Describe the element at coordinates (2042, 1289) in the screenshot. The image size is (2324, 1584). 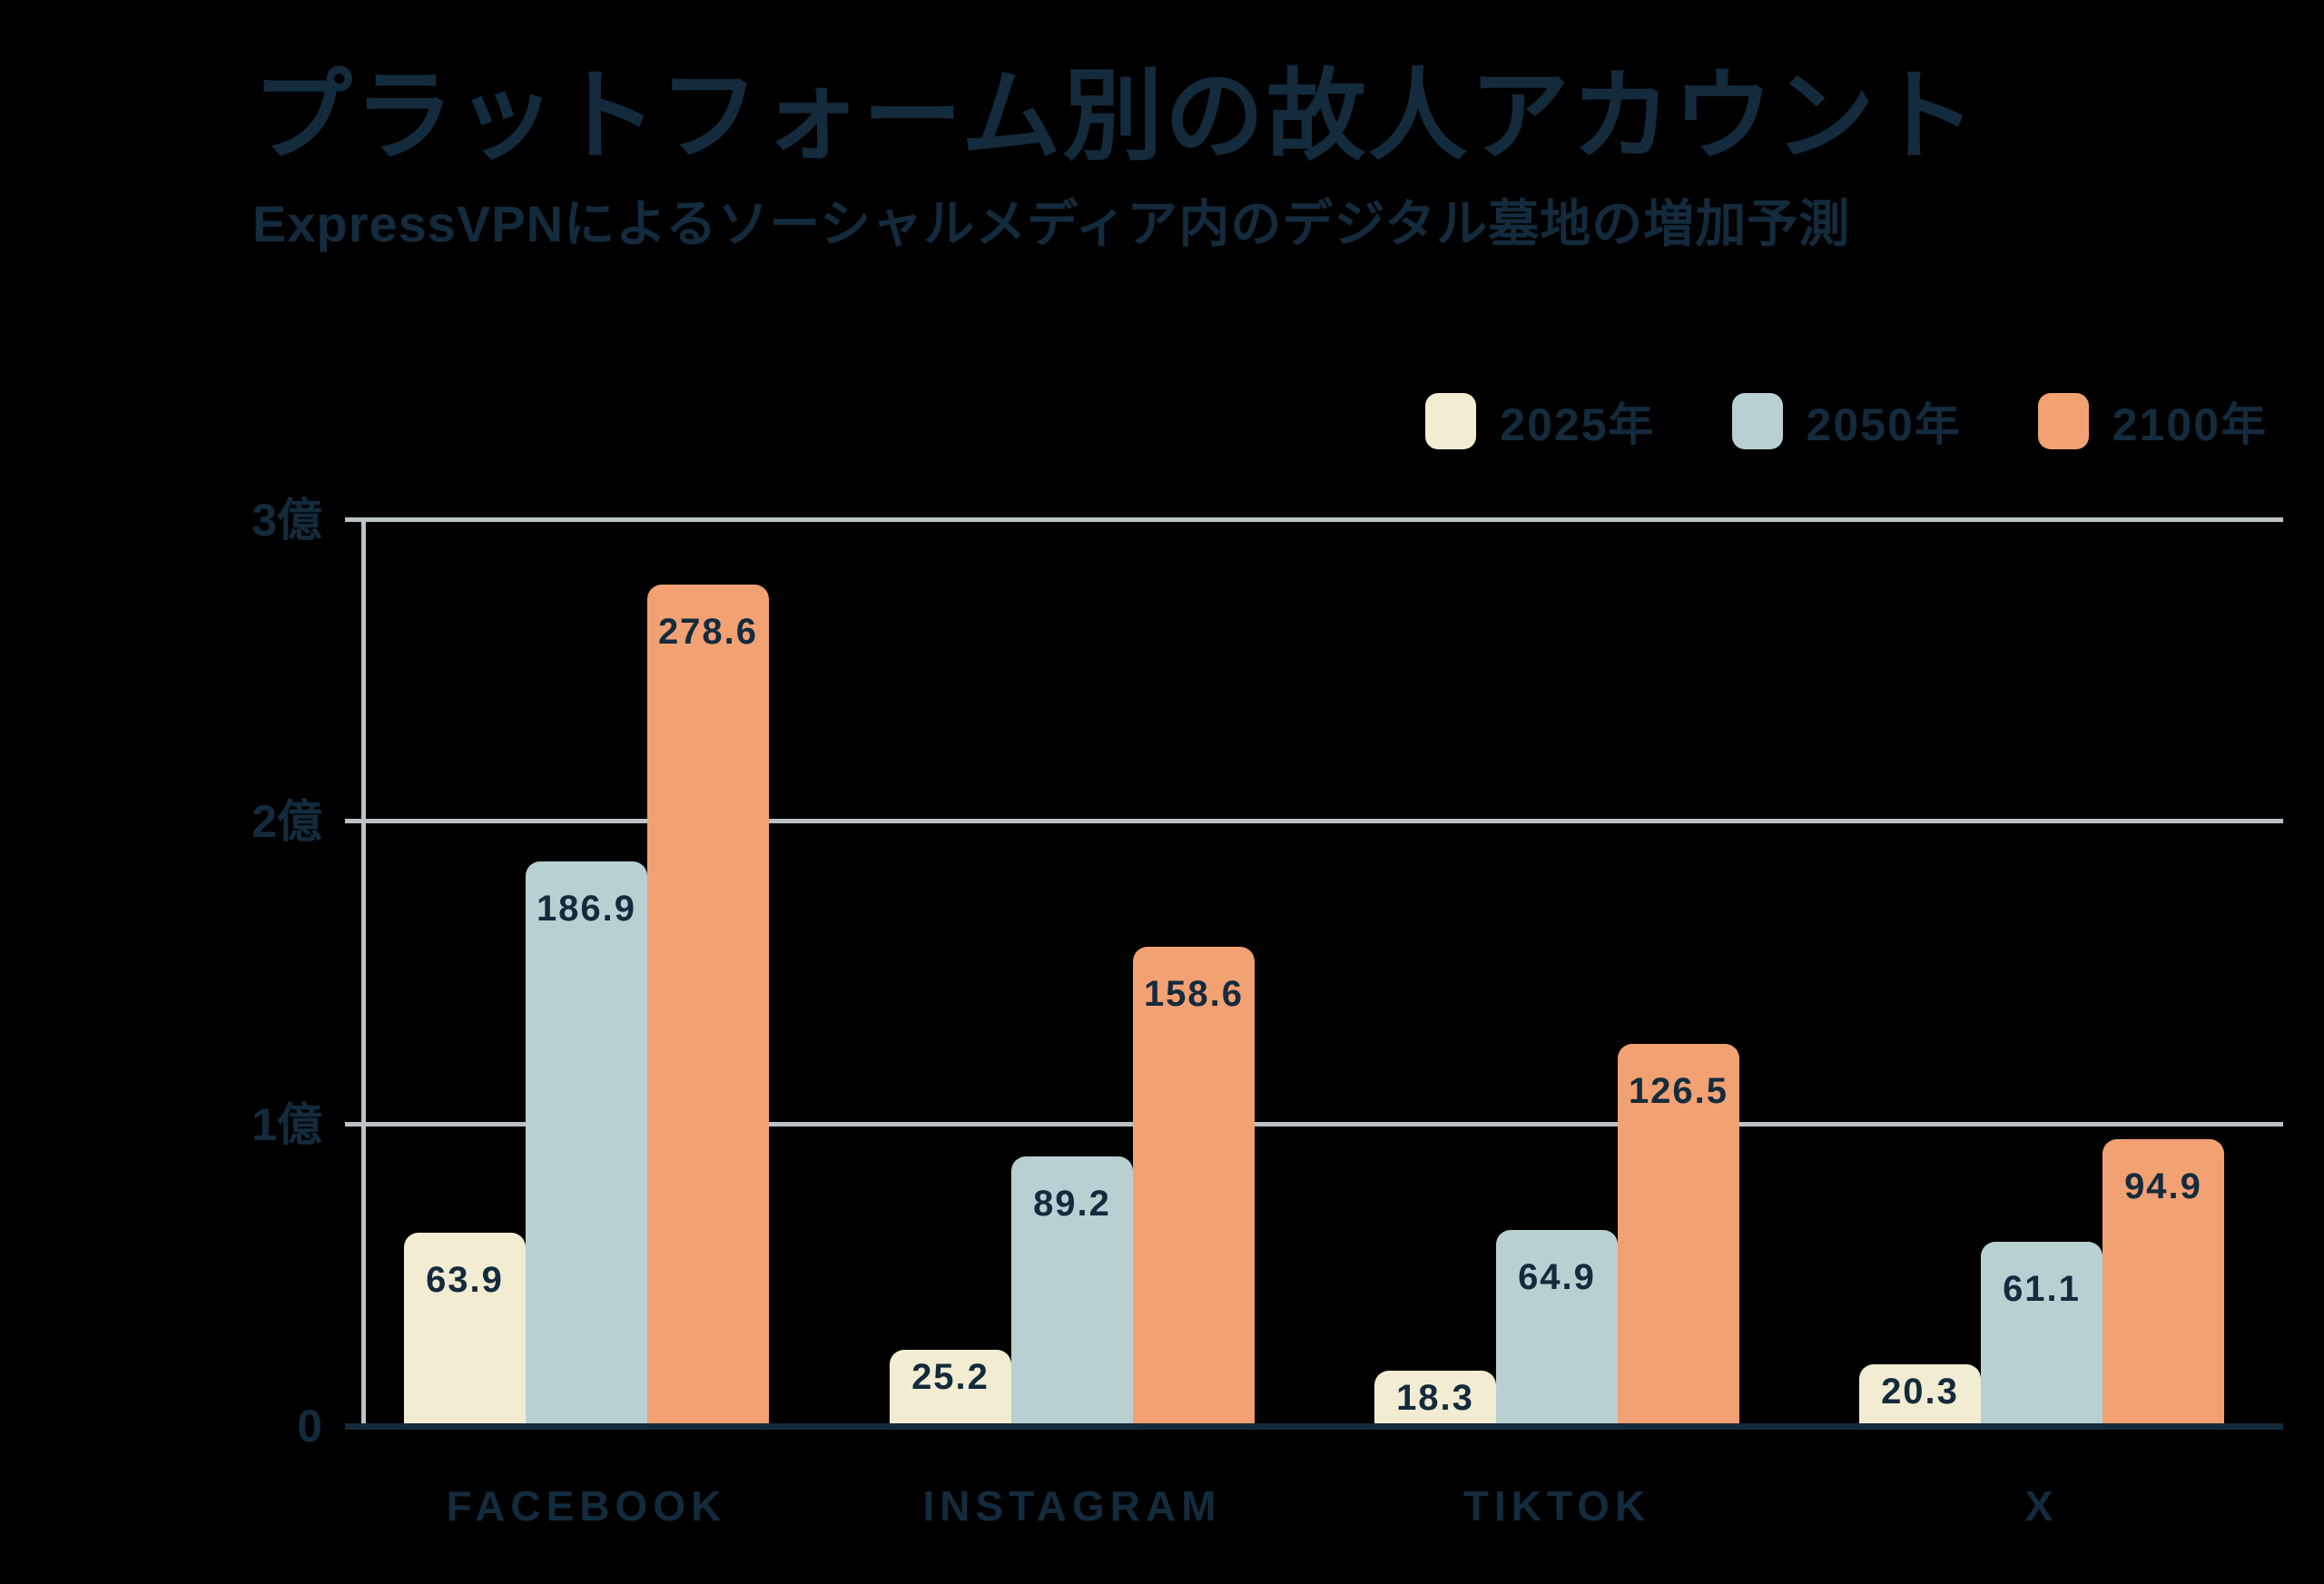
I see `bar-value-label: 61.1` at that location.